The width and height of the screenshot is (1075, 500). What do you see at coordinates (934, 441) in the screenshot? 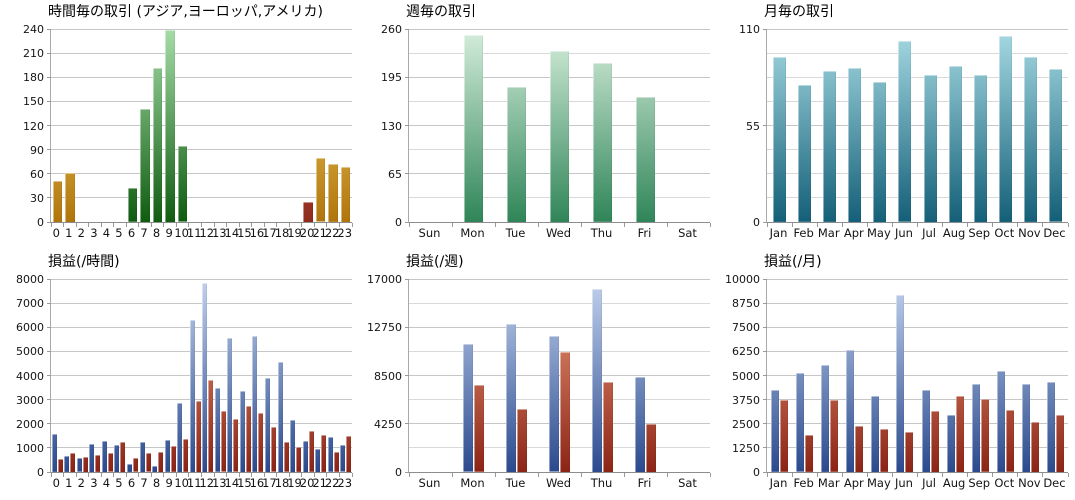
I see `bar-Jul-loss` at bounding box center [934, 441].